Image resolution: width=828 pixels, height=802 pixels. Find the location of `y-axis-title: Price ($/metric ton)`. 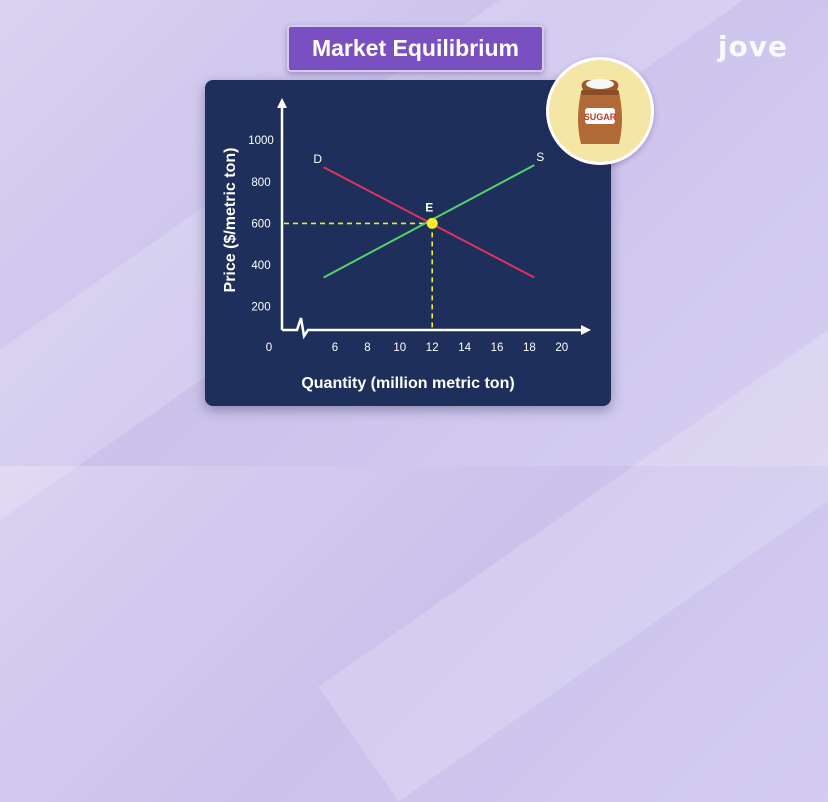

y-axis-title: Price ($/metric ton) is located at coordinates (230, 220).